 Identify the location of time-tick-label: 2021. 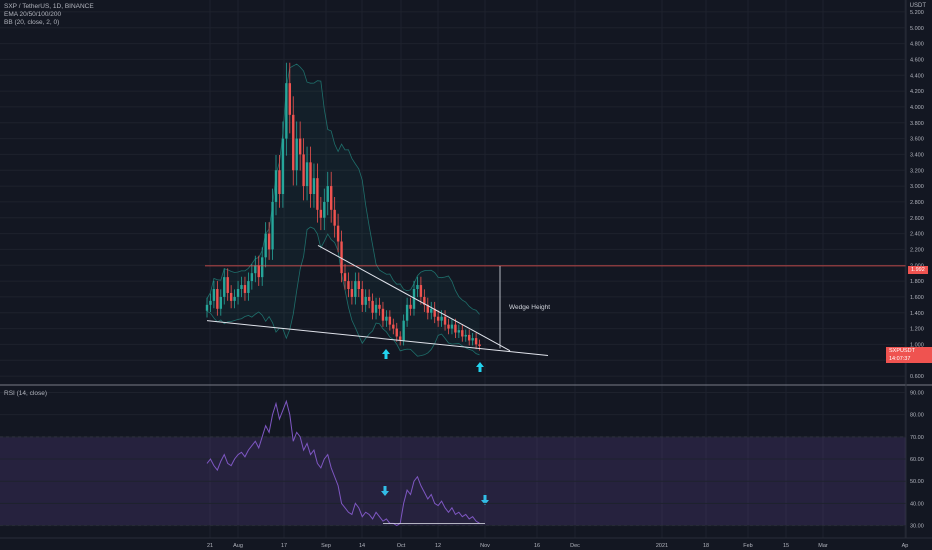
(662, 546).